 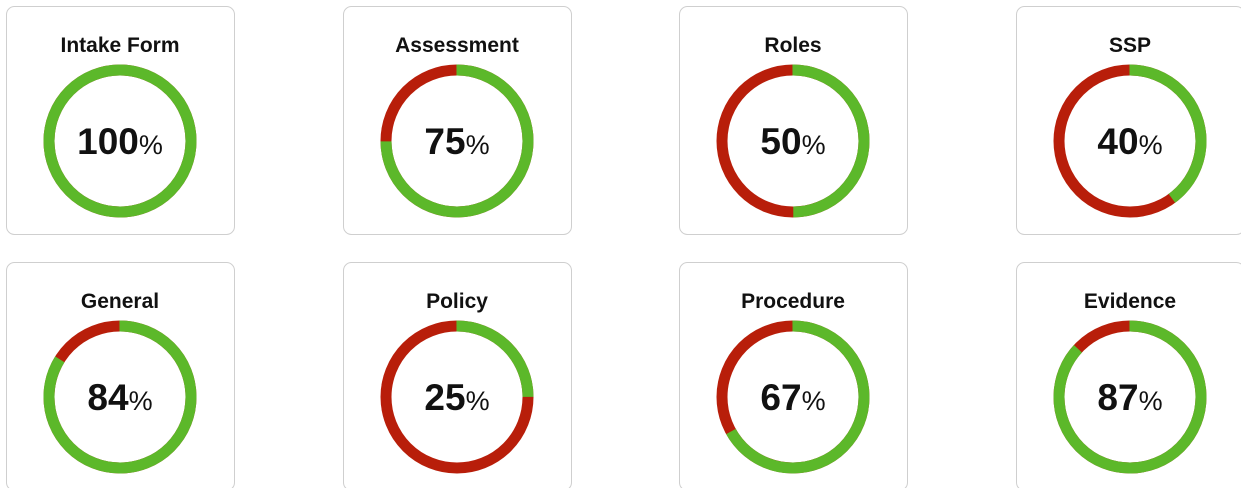 I want to click on progress-card: Roles 50%, so click(x=793, y=120).